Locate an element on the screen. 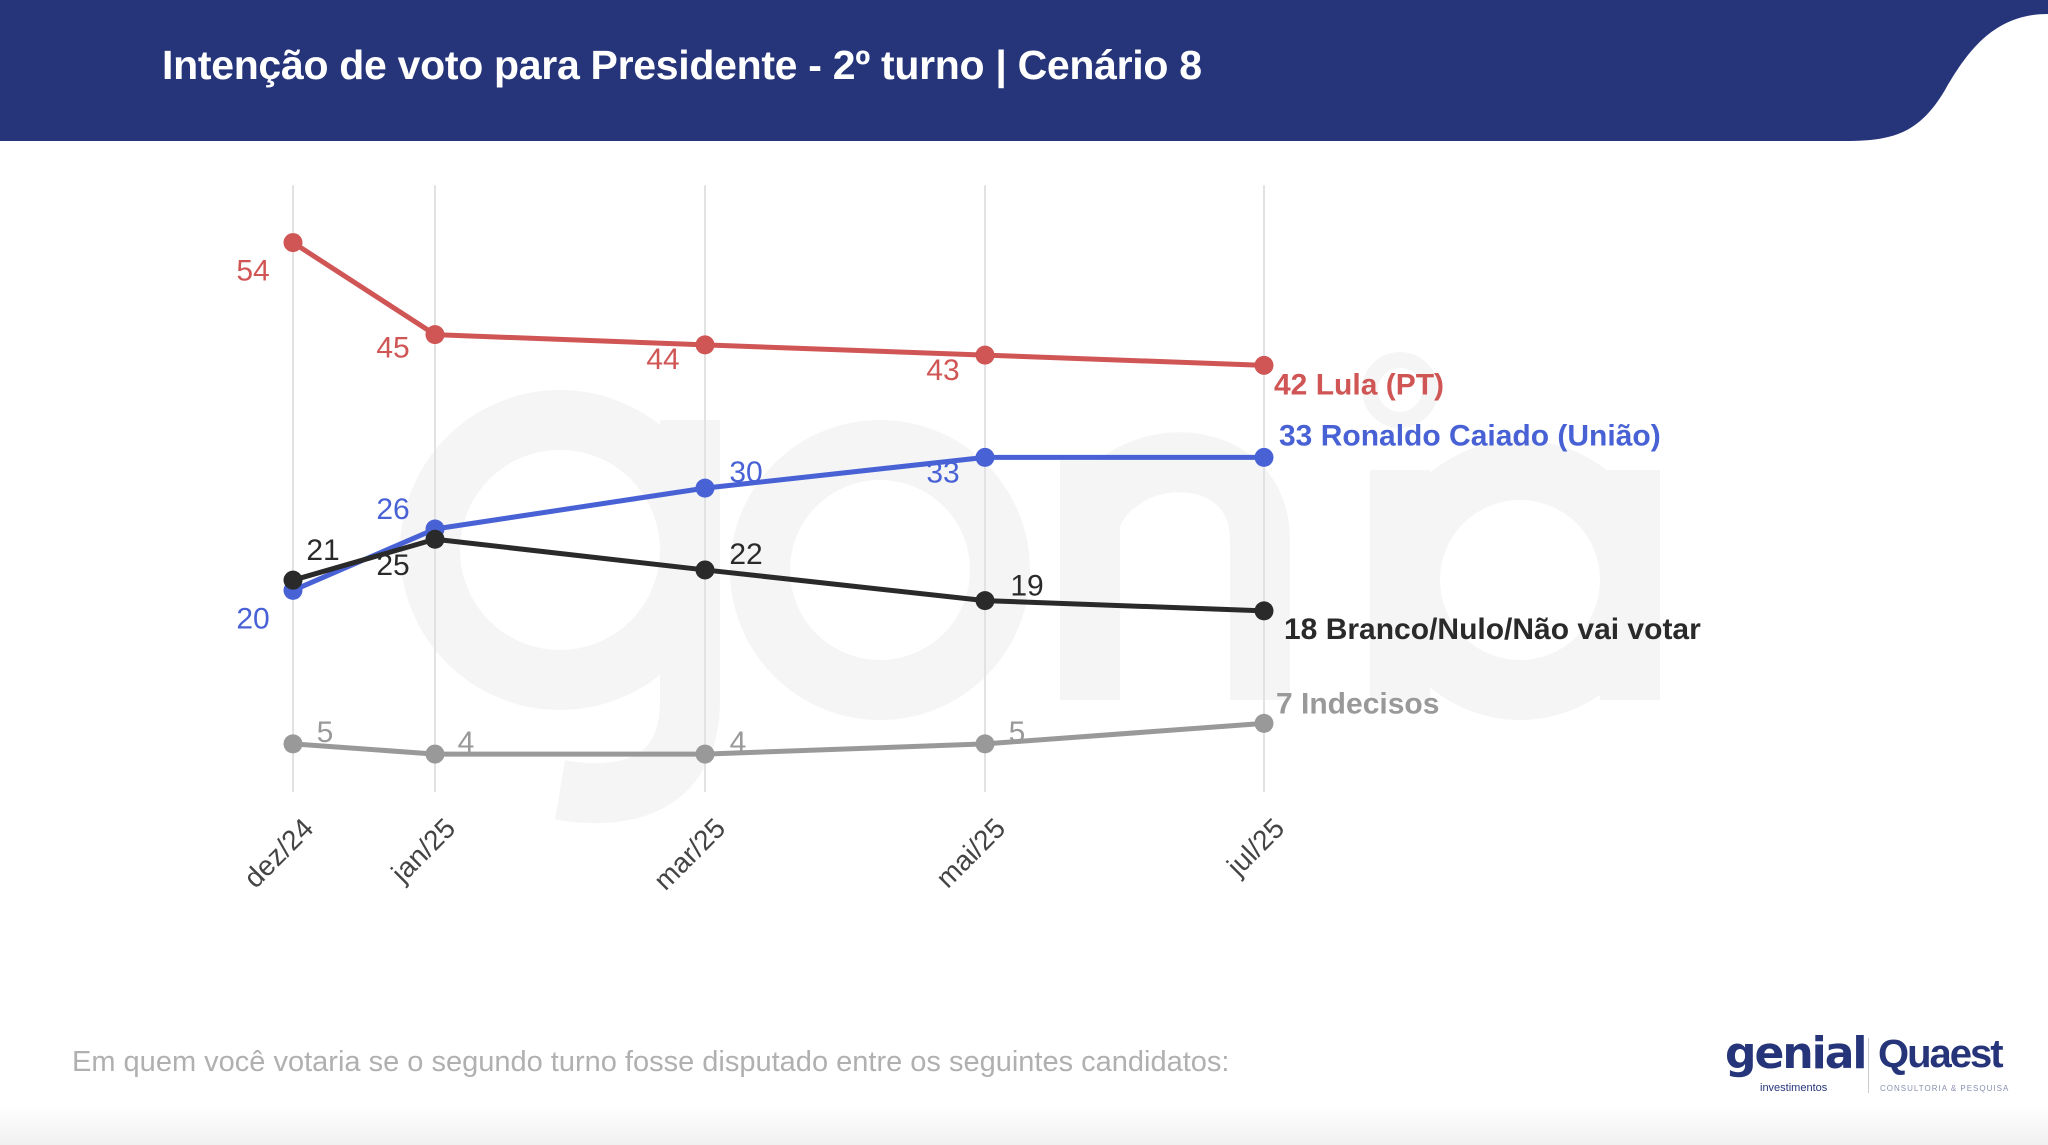 This screenshot has width=2048, height=1145. data-label: 43 is located at coordinates (942, 370).